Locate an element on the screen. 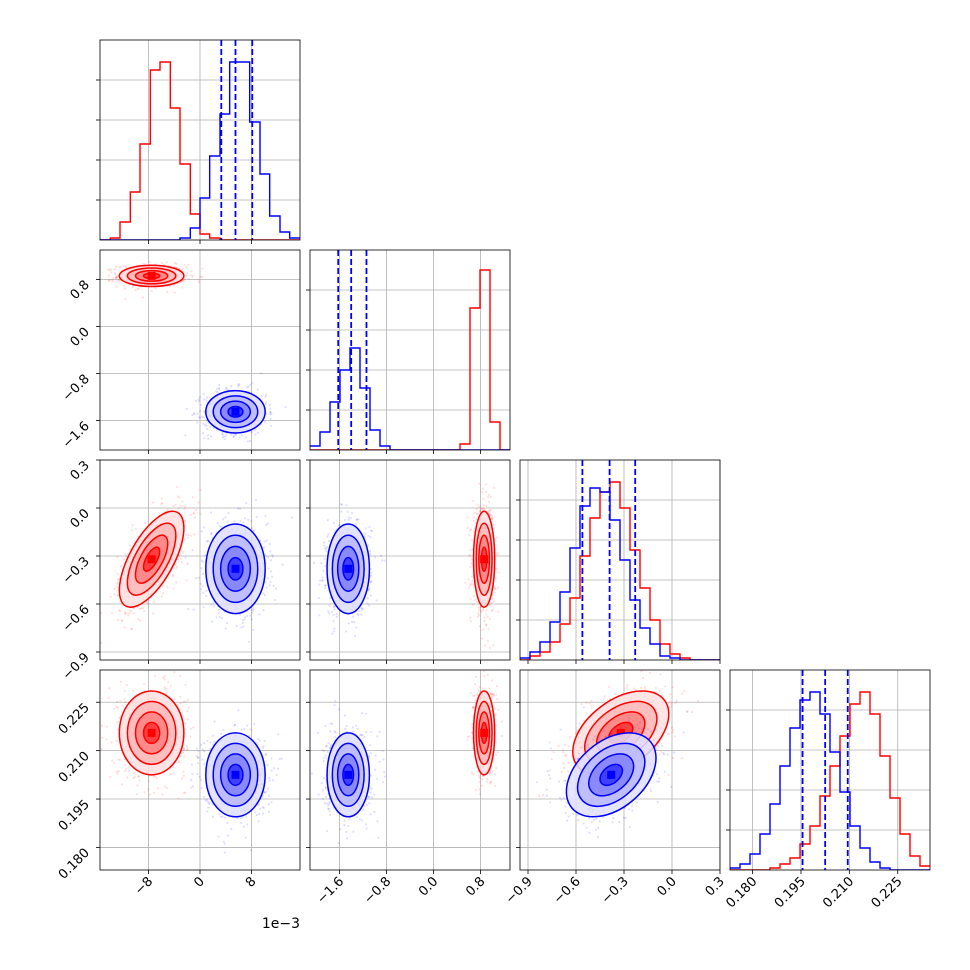  histogram-red is located at coordinates (620, 570).